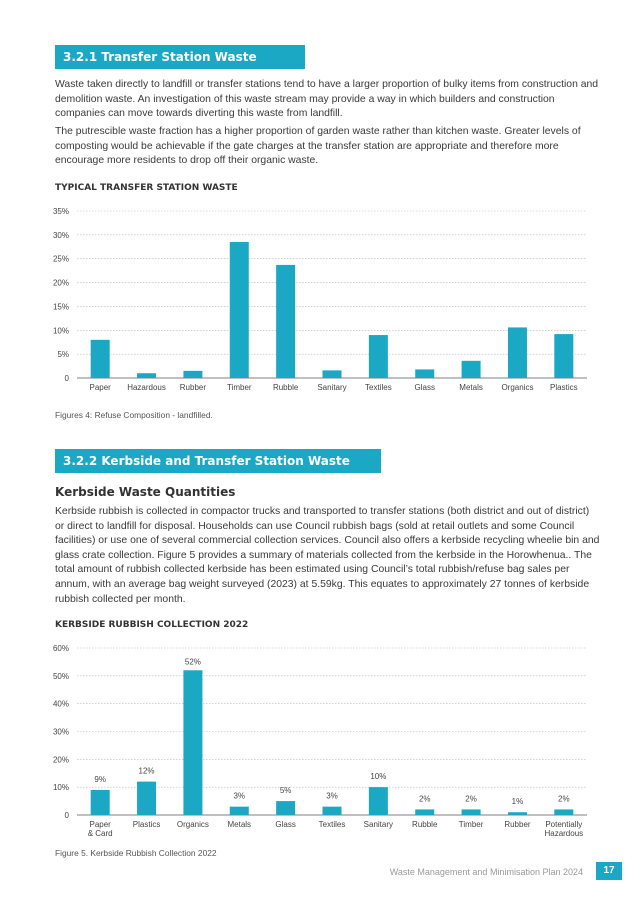  I want to click on y-tick-label: 50%, so click(61, 676).